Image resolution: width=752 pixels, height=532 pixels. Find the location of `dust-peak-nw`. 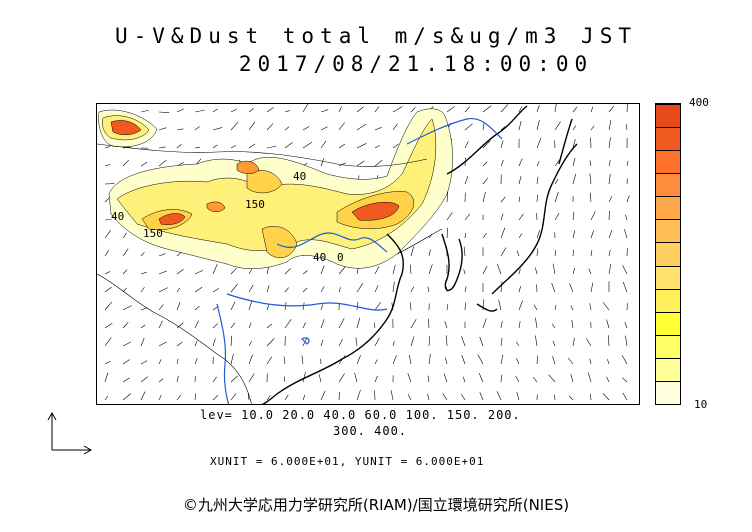

dust-peak-nw is located at coordinates (126, 127).